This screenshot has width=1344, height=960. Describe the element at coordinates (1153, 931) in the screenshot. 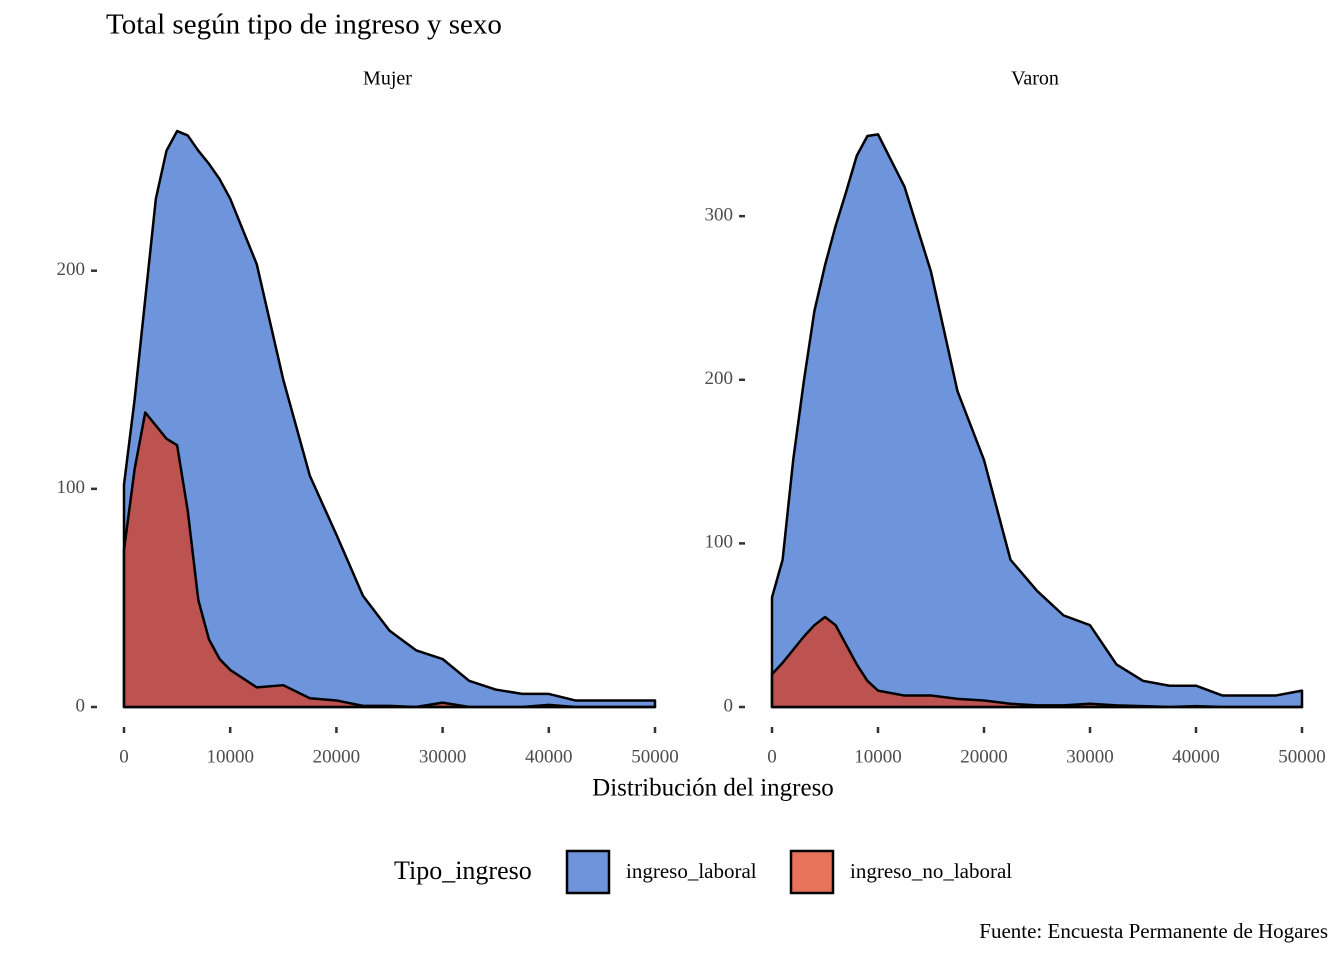

I see `caption: Fuente: Encuesta Permanente de Hogares` at that location.